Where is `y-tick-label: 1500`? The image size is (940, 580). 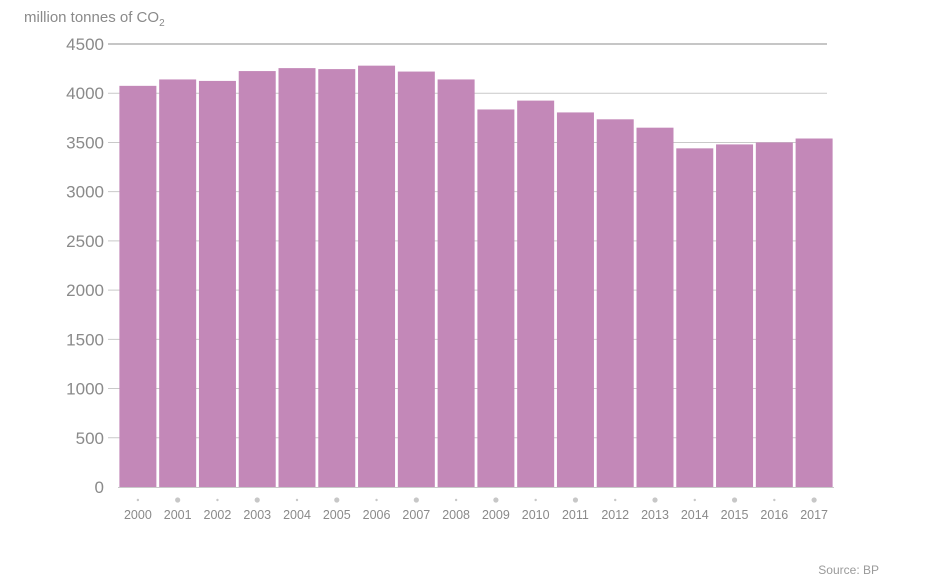
y-tick-label: 1500 is located at coordinates (85, 339).